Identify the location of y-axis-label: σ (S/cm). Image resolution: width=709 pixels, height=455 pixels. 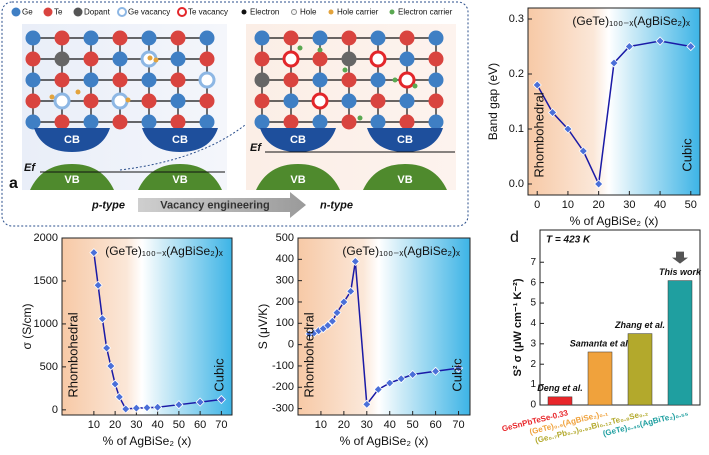
(27, 326).